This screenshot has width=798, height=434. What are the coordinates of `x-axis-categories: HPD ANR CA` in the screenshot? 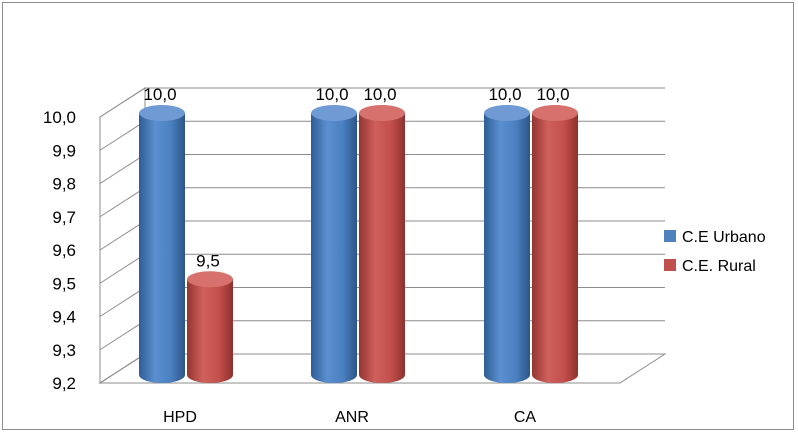 It's located at (349, 417).